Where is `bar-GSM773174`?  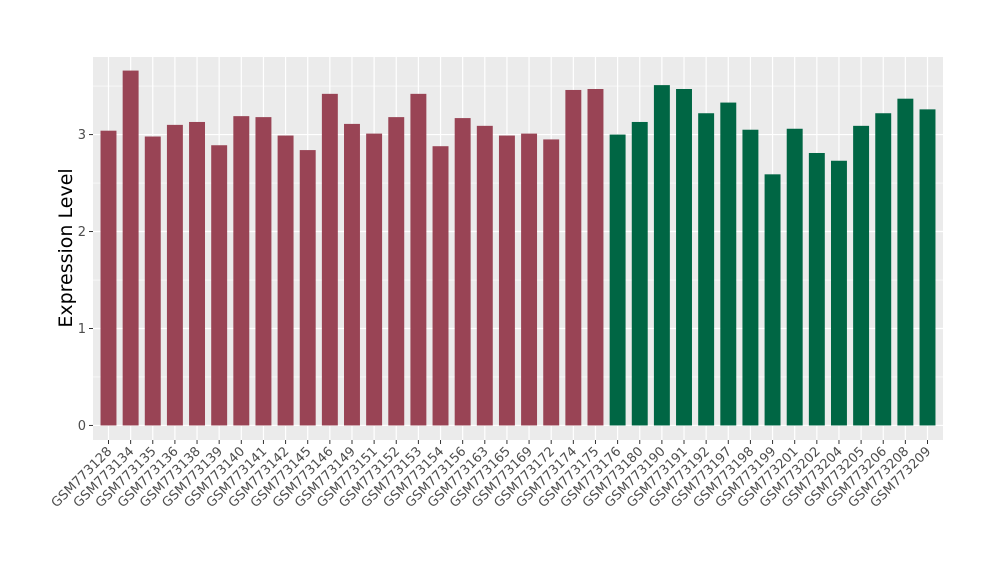 bar-GSM773174 is located at coordinates (573, 257).